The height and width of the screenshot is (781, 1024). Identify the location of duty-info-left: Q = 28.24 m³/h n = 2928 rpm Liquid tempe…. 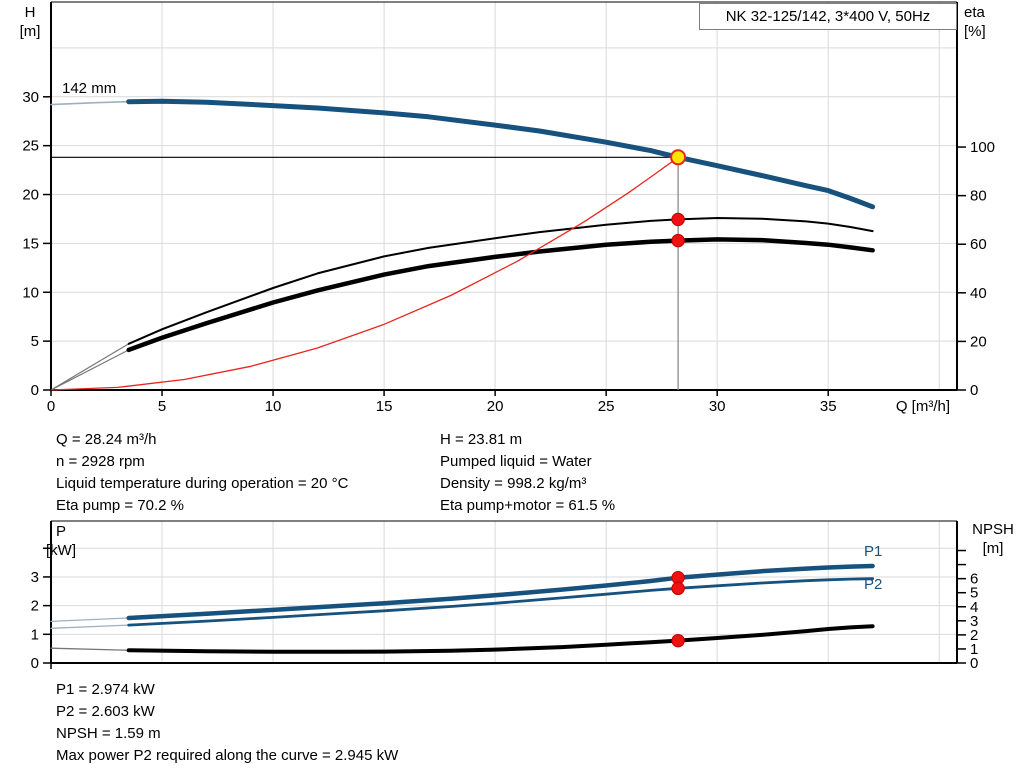
(202, 473).